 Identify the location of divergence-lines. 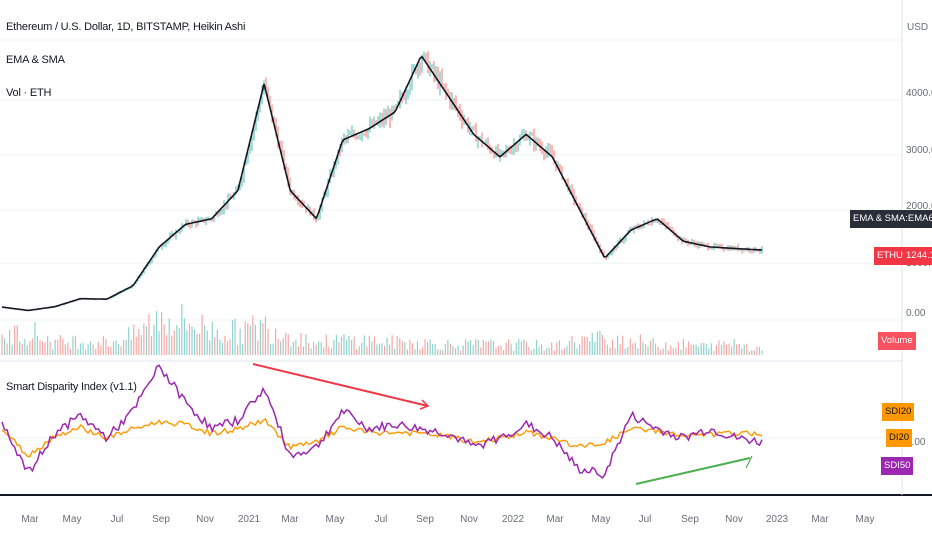
(502, 424).